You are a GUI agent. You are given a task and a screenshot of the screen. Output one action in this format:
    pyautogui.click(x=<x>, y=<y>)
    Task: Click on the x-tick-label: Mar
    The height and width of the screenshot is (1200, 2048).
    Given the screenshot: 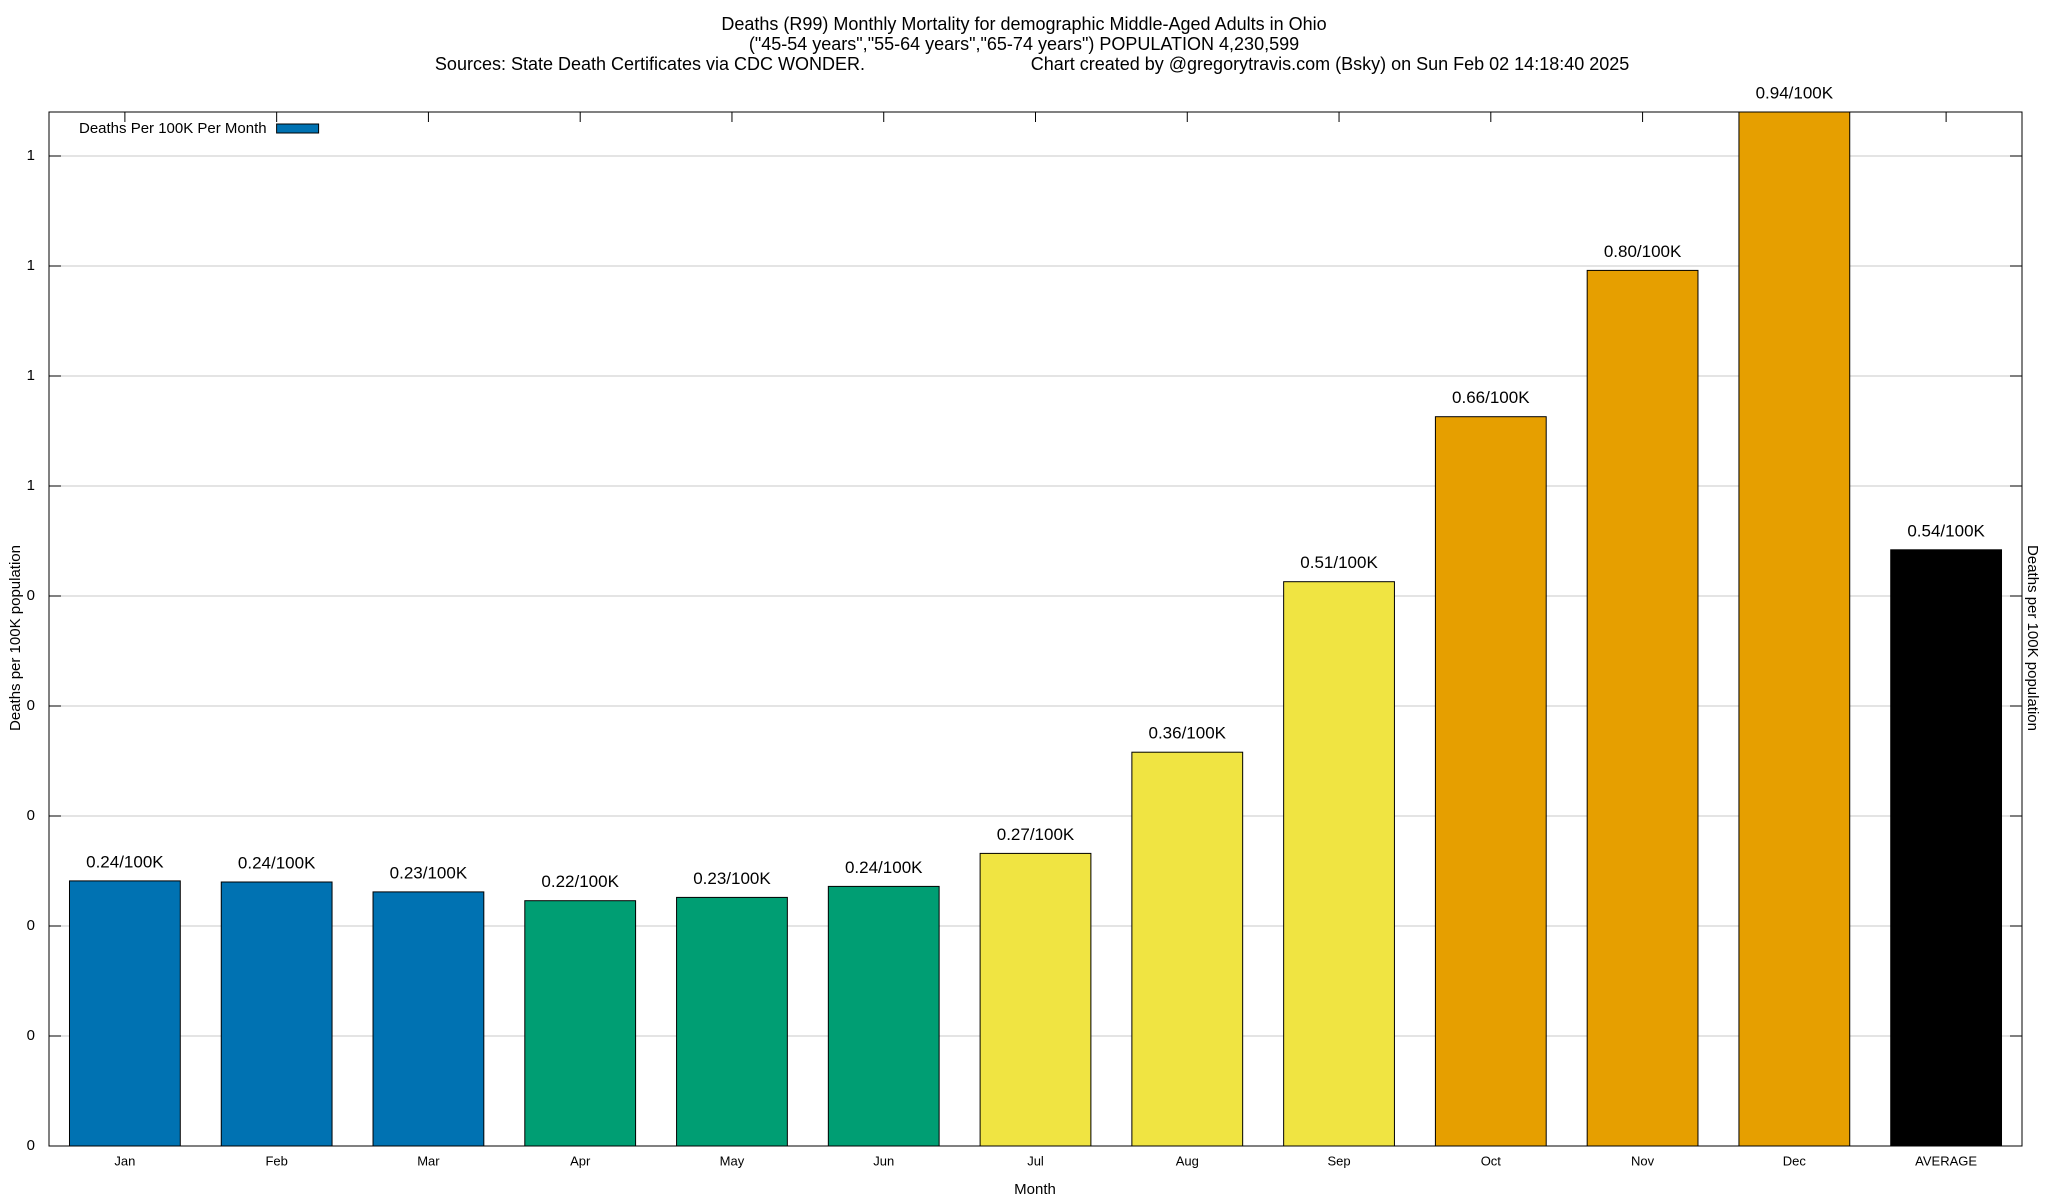 What is the action you would take?
    pyautogui.click(x=428, y=1160)
    